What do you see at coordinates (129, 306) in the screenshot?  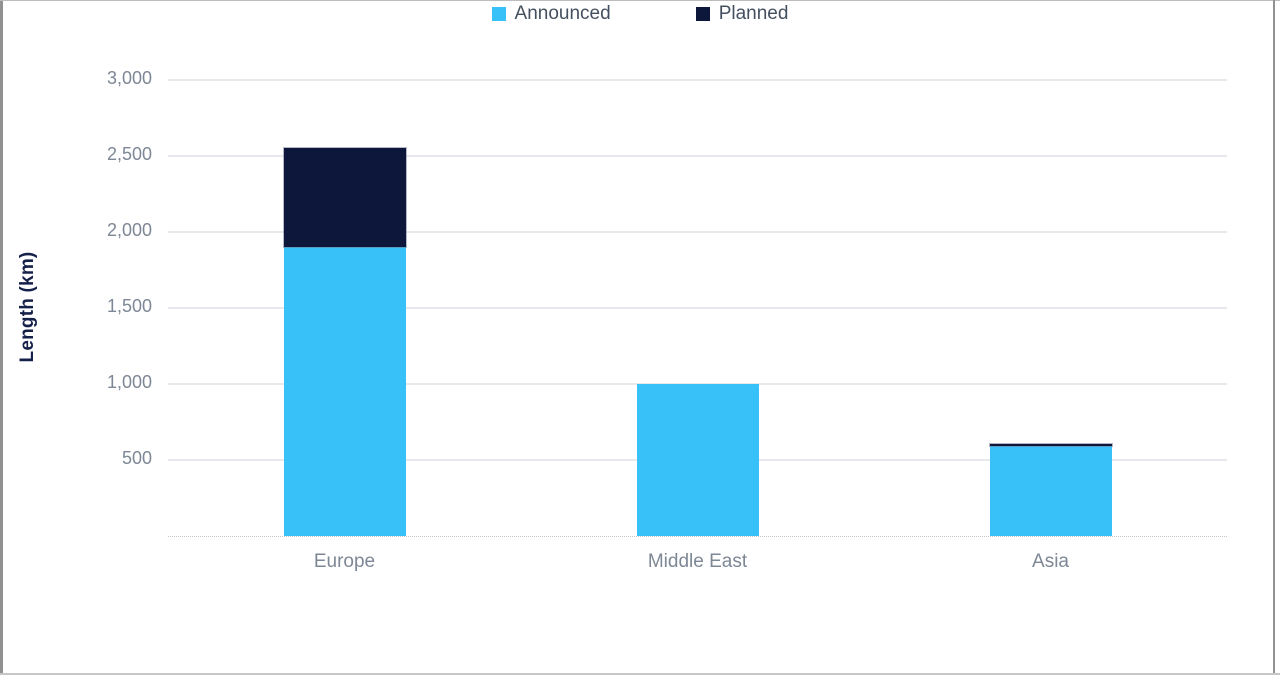 I see `y-tick-label-1500: 1,500` at bounding box center [129, 306].